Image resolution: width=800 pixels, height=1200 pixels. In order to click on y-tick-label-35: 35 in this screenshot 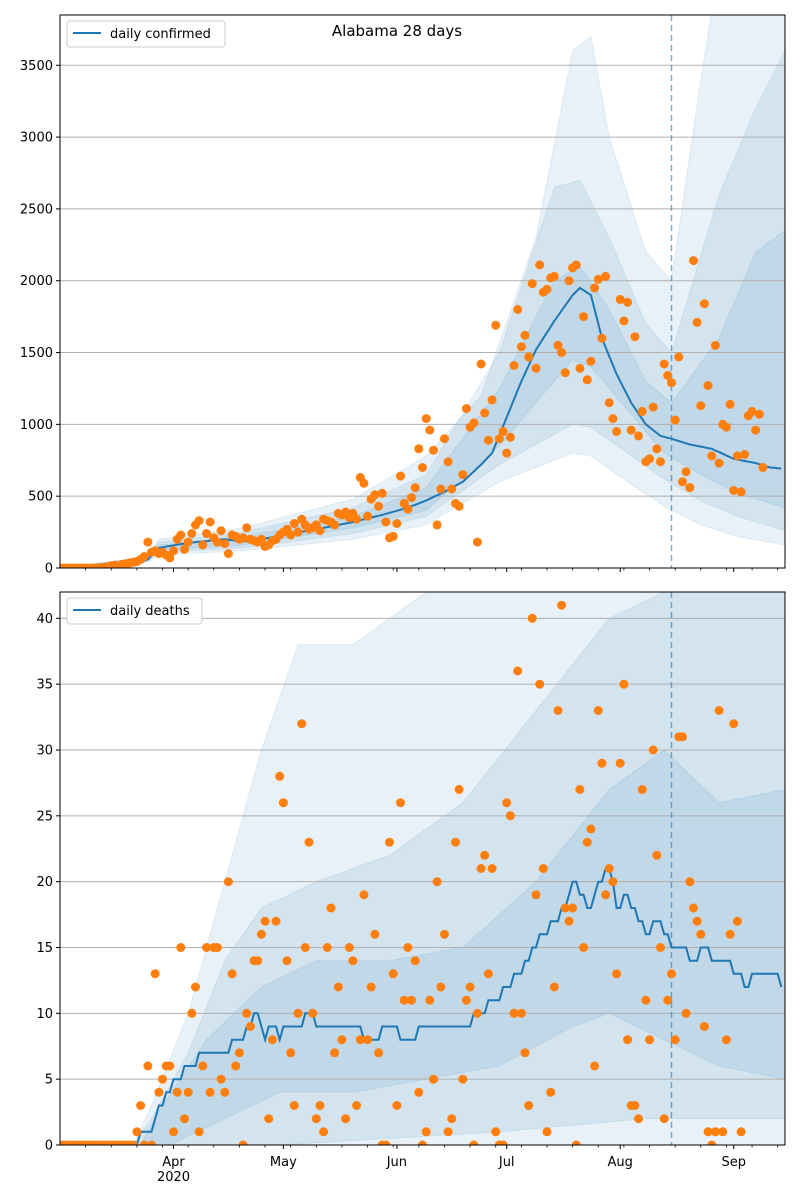, I will do `click(44, 685)`.